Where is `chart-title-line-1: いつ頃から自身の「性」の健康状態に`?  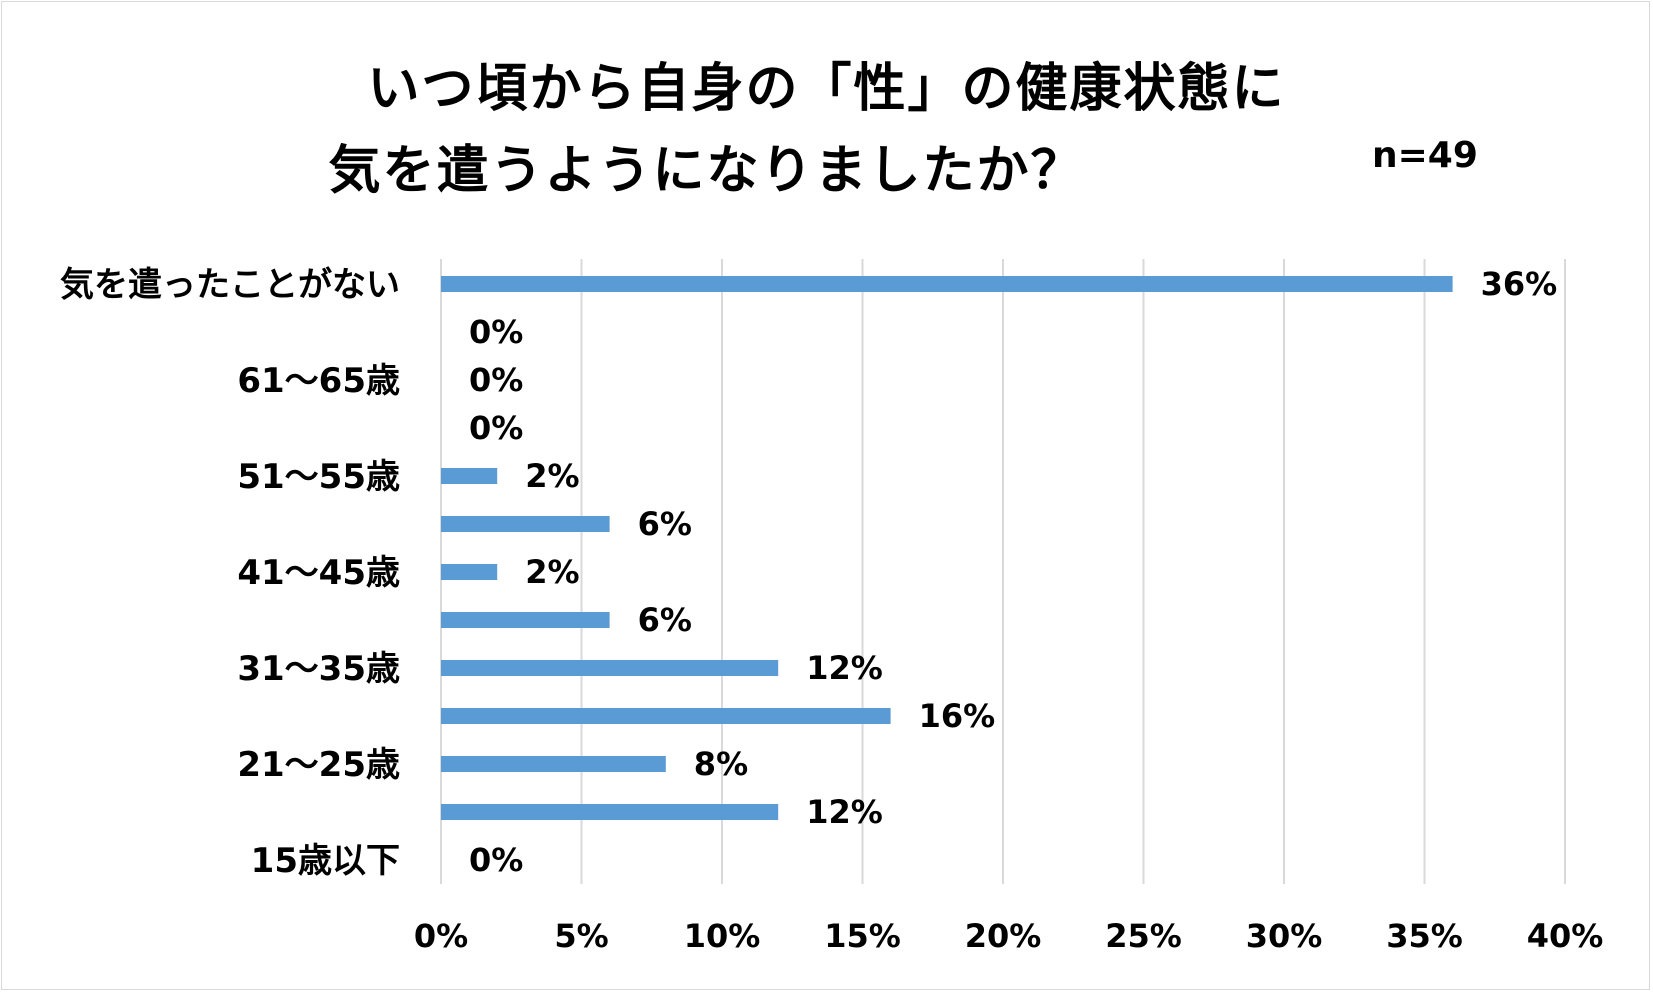 chart-title-line-1: いつ頃から自身の「性」の健康状態に is located at coordinates (826, 89).